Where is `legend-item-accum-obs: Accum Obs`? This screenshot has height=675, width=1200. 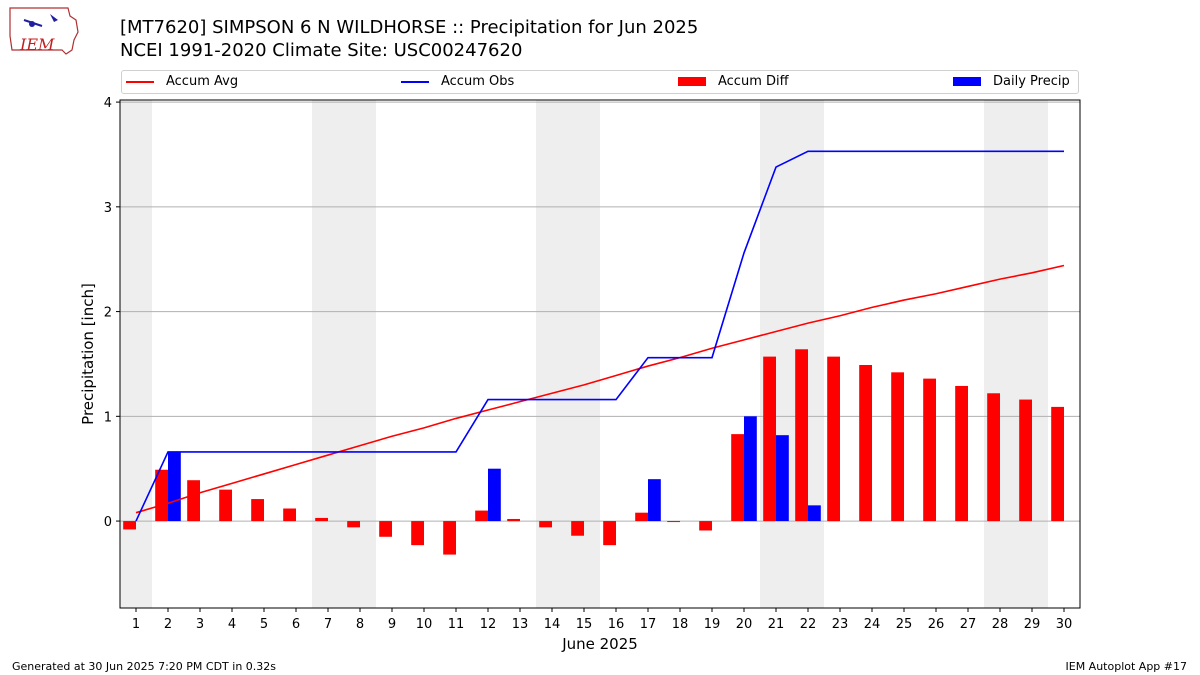
legend-item-accum-obs: Accum Obs is located at coordinates (457, 81).